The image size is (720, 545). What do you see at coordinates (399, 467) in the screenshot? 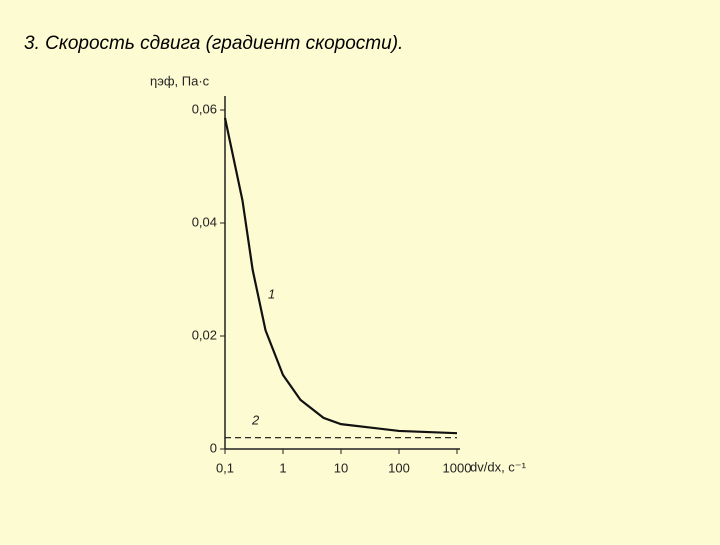
I see `x-tick-label: 100` at bounding box center [399, 467].